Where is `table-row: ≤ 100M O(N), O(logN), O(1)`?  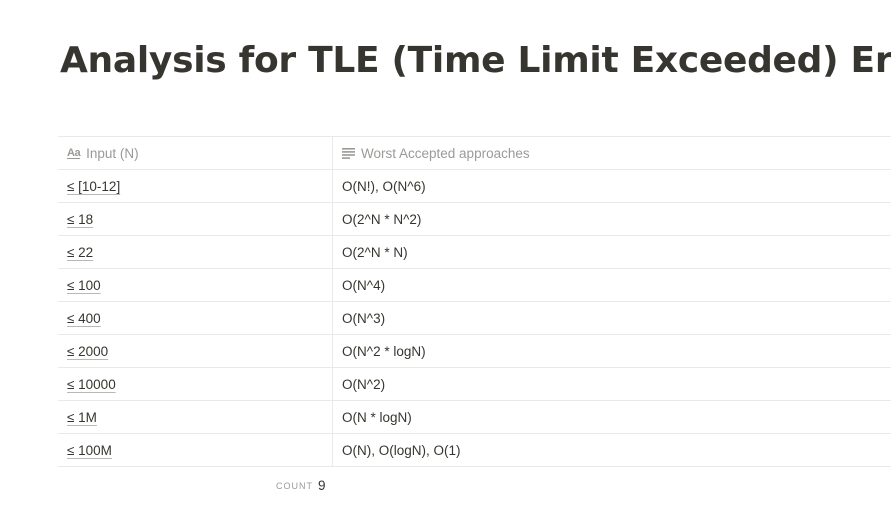 table-row: ≤ 100M O(N), O(logN), O(1) is located at coordinates (474, 450).